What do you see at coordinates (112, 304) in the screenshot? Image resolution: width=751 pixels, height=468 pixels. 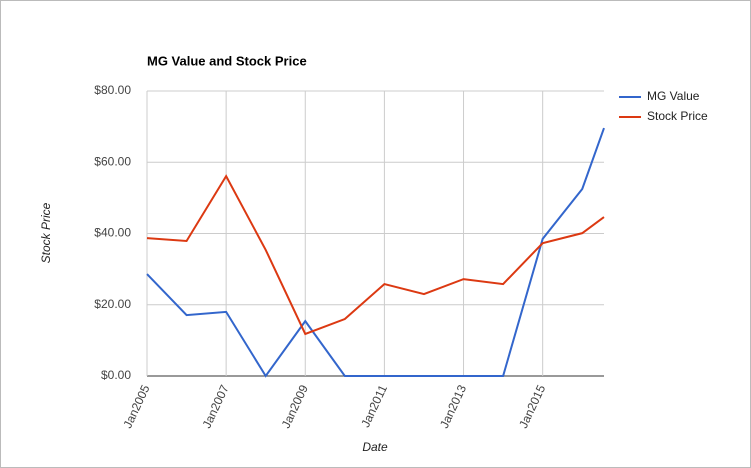 I see `y-tick-label: $20.00` at bounding box center [112, 304].